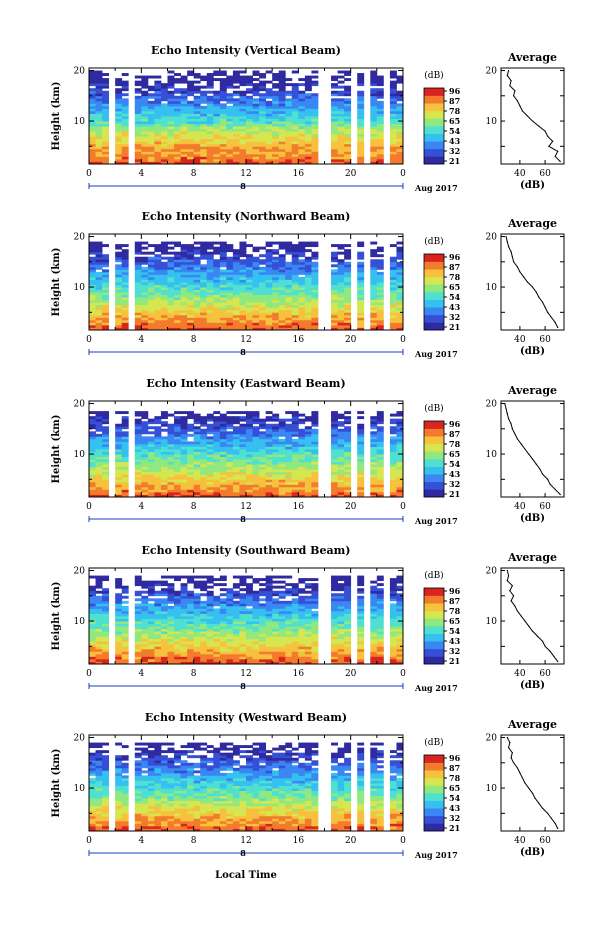  Describe the element at coordinates (455, 424) in the screenshot. I see `colorbar-tick-label: 96` at that location.